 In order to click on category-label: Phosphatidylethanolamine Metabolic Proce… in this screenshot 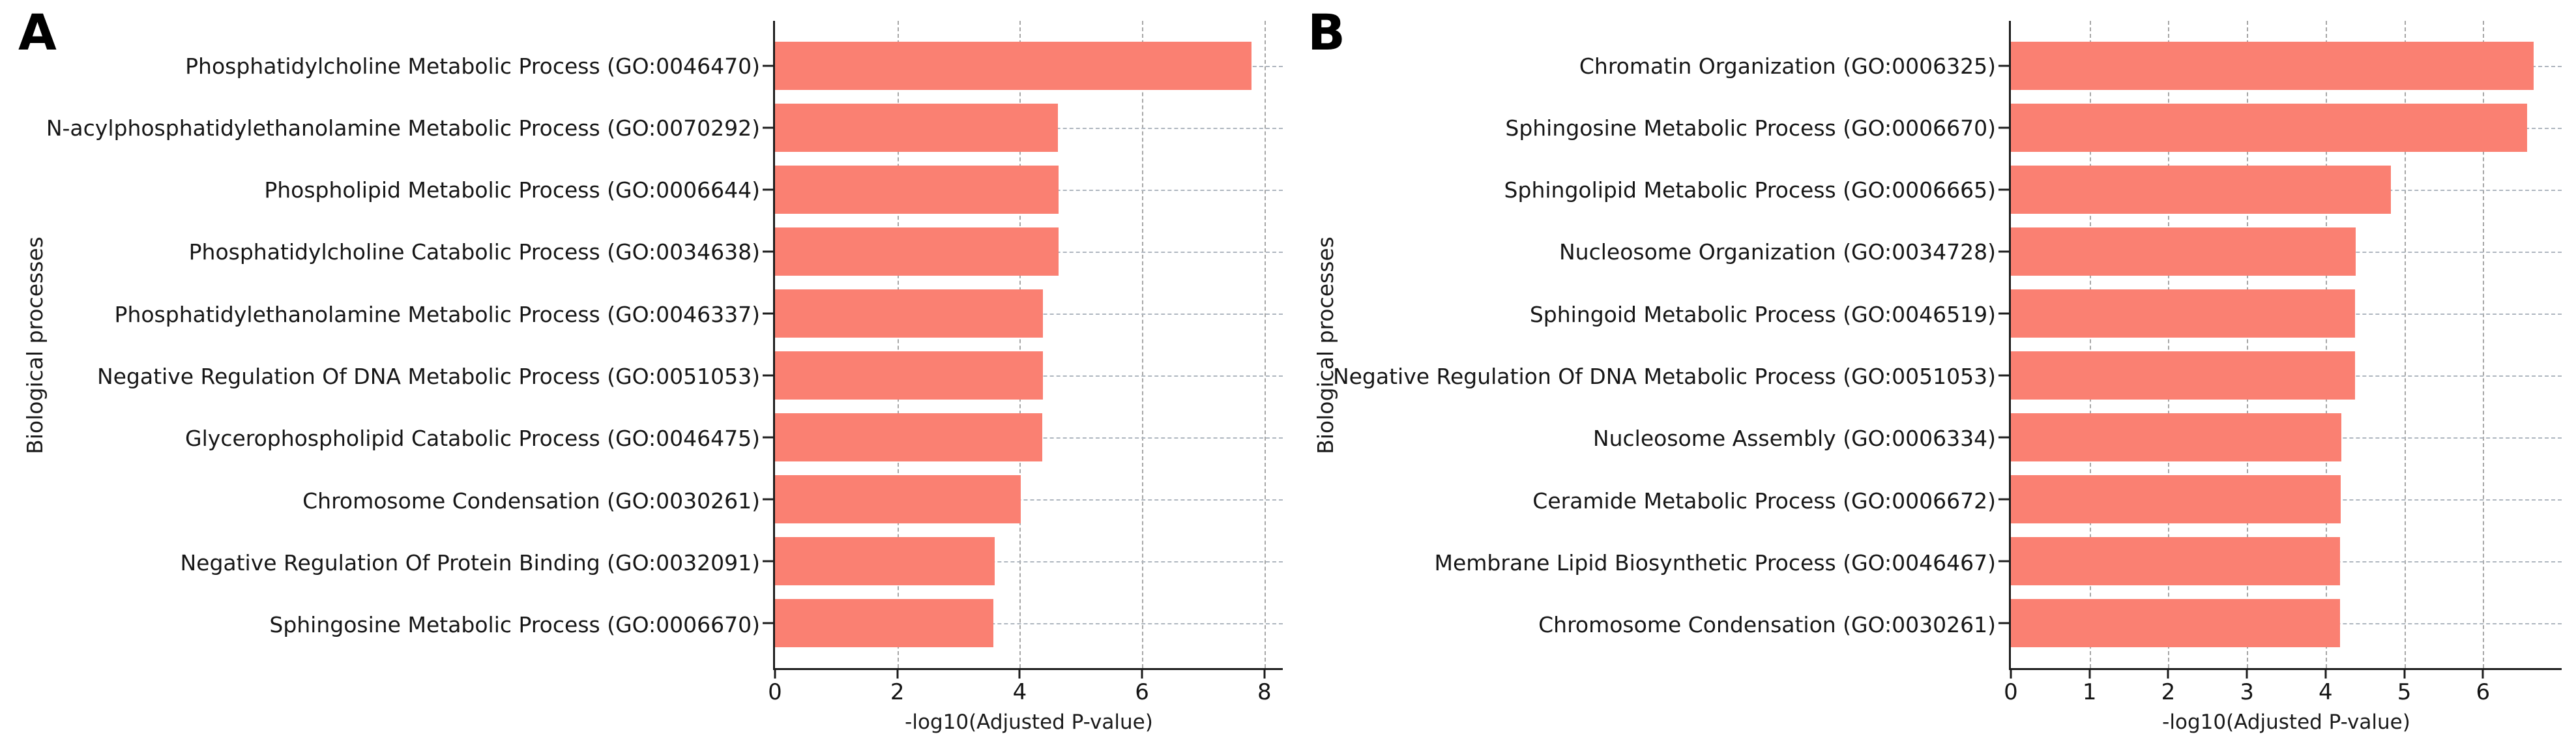, I will do `click(437, 314)`.